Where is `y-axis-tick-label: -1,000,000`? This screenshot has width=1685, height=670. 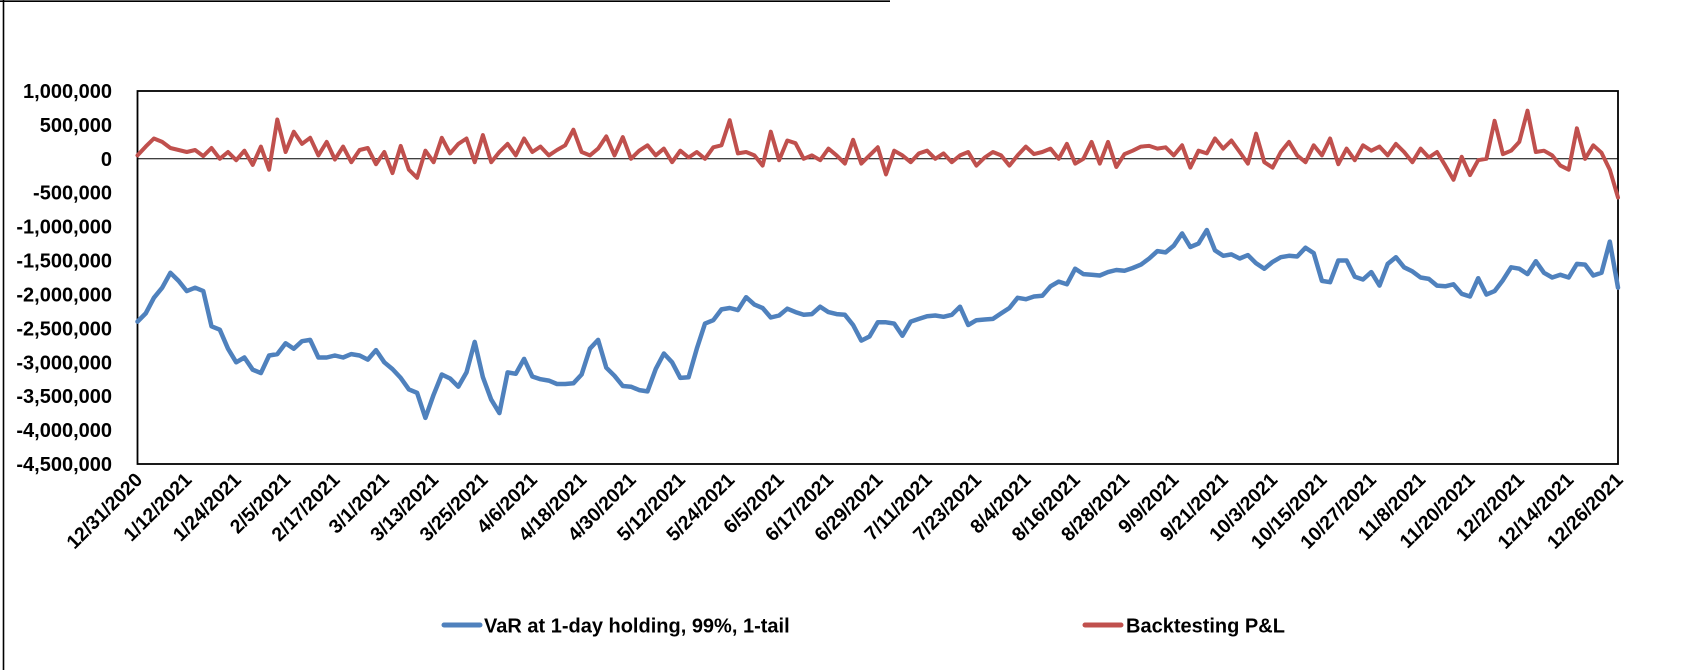
y-axis-tick-label: -1,000,000 is located at coordinates (64, 228).